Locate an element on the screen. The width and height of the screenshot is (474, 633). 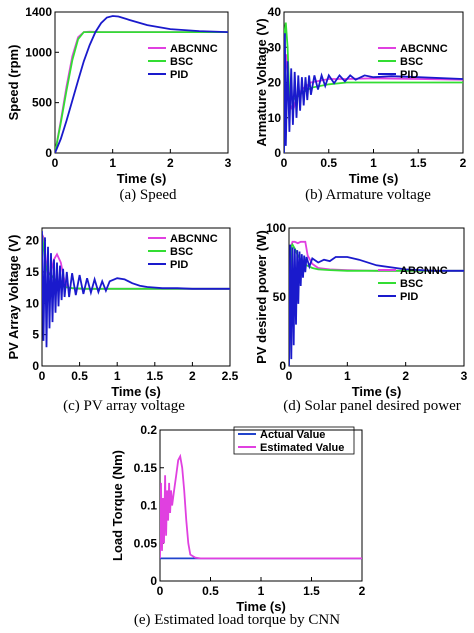
legend-label: Estimated Value is located at coordinates (302, 448).